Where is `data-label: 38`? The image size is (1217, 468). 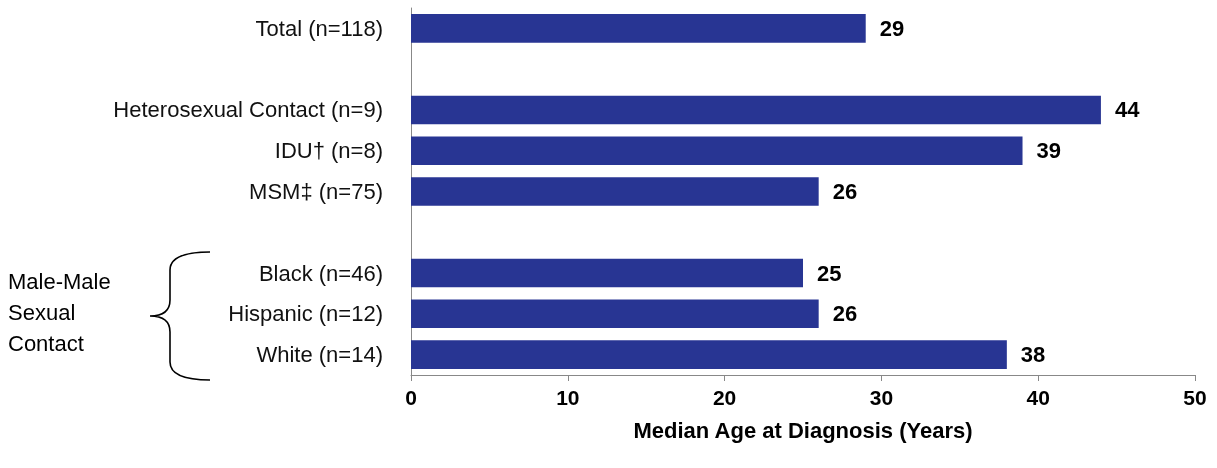 data-label: 38 is located at coordinates (1033, 355).